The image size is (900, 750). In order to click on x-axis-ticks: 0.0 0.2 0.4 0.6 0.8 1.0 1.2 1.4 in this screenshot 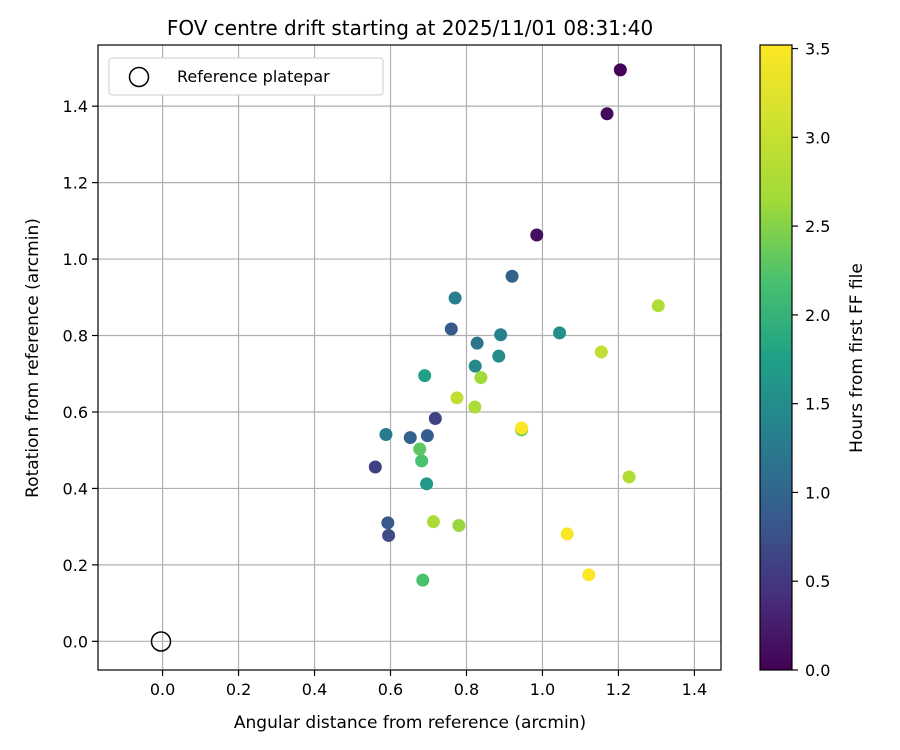, I will do `click(428, 684)`.